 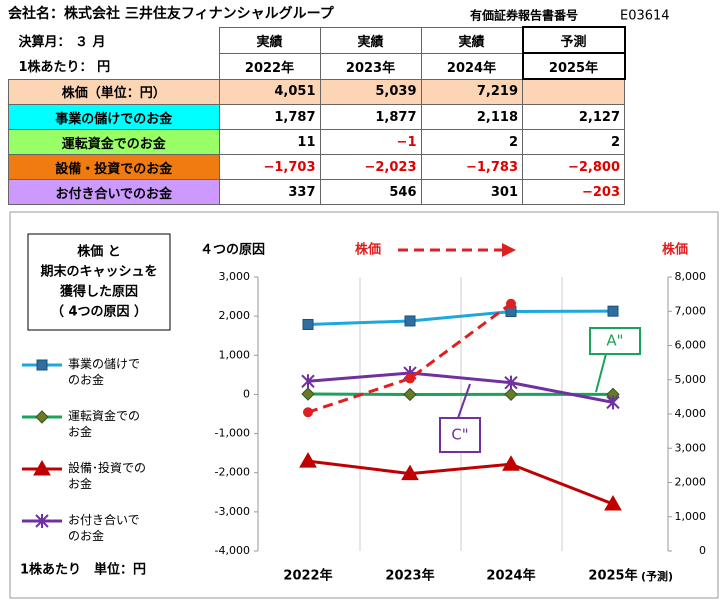 I want to click on chart-title: ４つの原因, so click(x=232, y=250).